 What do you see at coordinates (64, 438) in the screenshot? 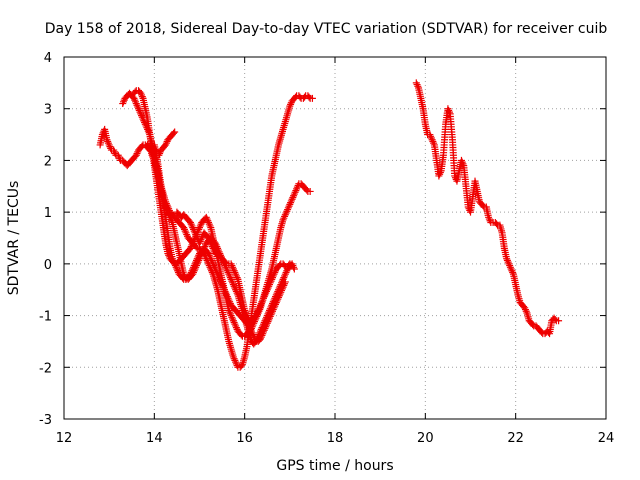
I see `x-tick-label: 12` at bounding box center [64, 438].